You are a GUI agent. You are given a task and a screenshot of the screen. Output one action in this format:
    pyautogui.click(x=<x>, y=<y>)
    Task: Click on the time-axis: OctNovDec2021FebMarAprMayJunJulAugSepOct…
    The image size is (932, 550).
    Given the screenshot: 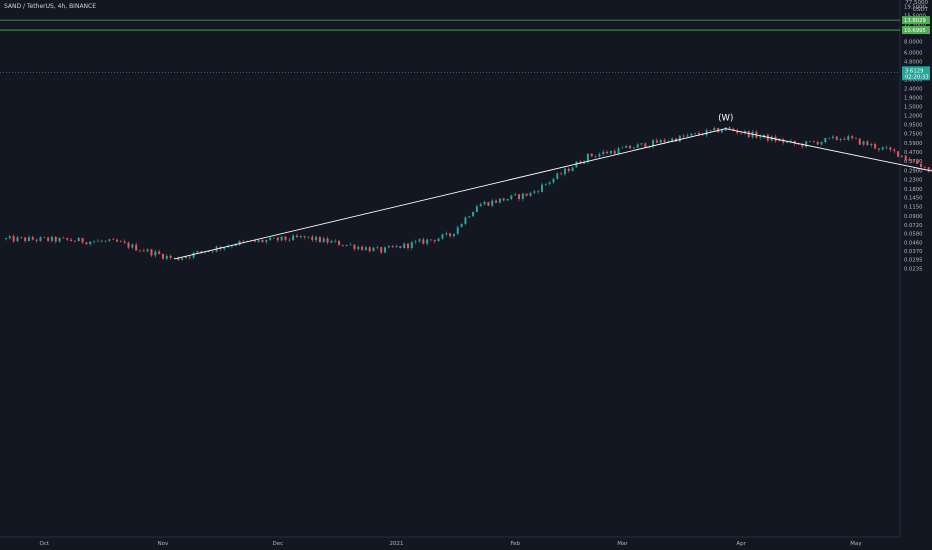 What is the action you would take?
    pyautogui.click(x=451, y=544)
    